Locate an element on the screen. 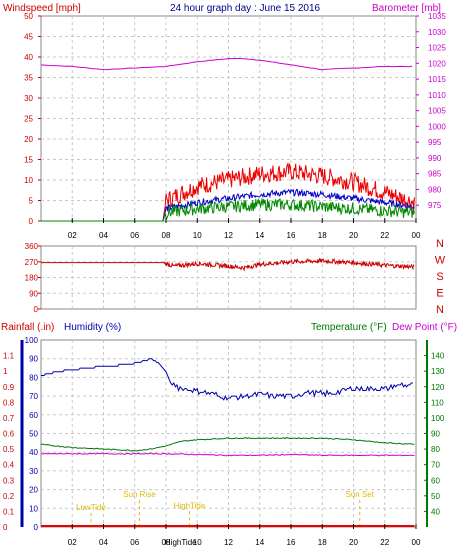 This screenshot has width=466, height=555. humidity-tick-label: 10 is located at coordinates (33, 508).